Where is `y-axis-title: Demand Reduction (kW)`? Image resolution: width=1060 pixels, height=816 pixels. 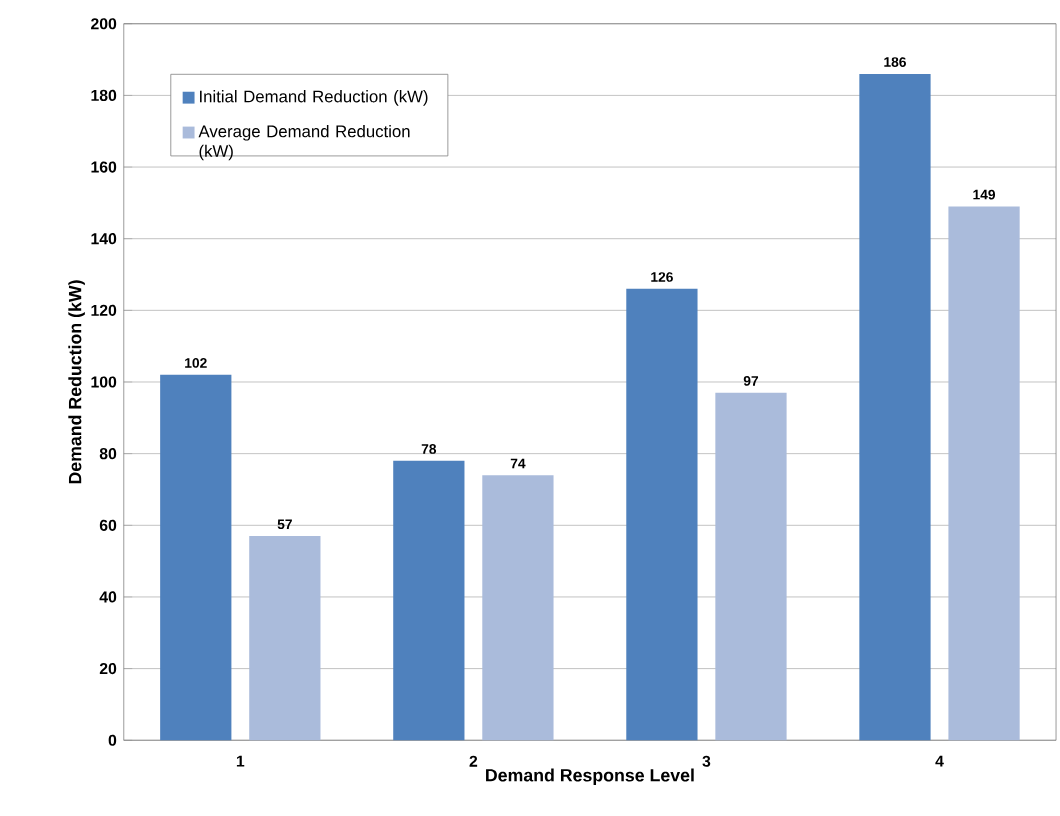
y-axis-title: Demand Reduction (kW) is located at coordinates (76, 382).